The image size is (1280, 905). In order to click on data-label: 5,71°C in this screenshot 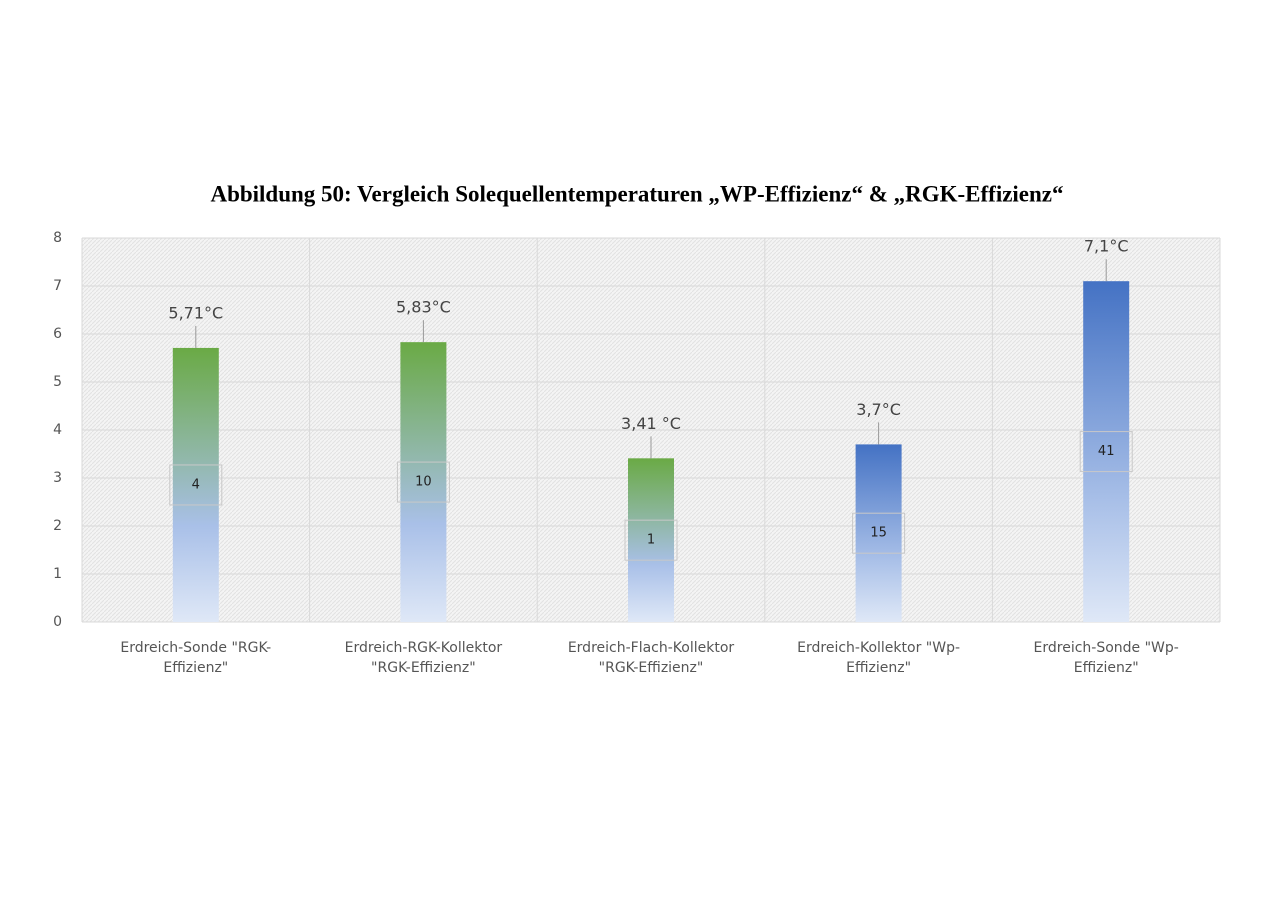, I will do `click(195, 312)`.